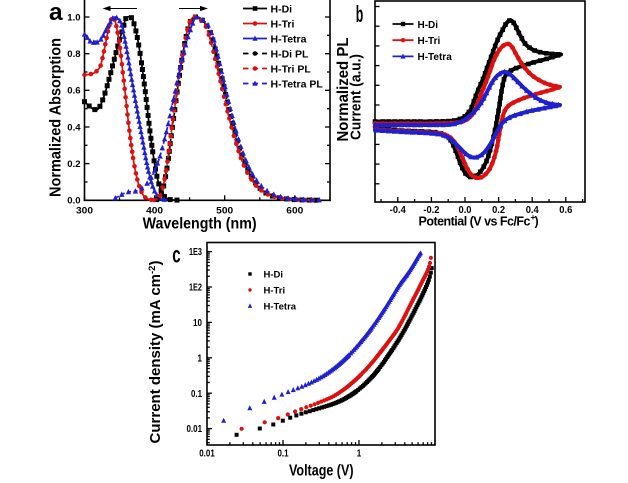 The width and height of the screenshot is (628, 483). Describe the element at coordinates (73, 17) in the screenshot. I see `svg-text: 1.0` at that location.